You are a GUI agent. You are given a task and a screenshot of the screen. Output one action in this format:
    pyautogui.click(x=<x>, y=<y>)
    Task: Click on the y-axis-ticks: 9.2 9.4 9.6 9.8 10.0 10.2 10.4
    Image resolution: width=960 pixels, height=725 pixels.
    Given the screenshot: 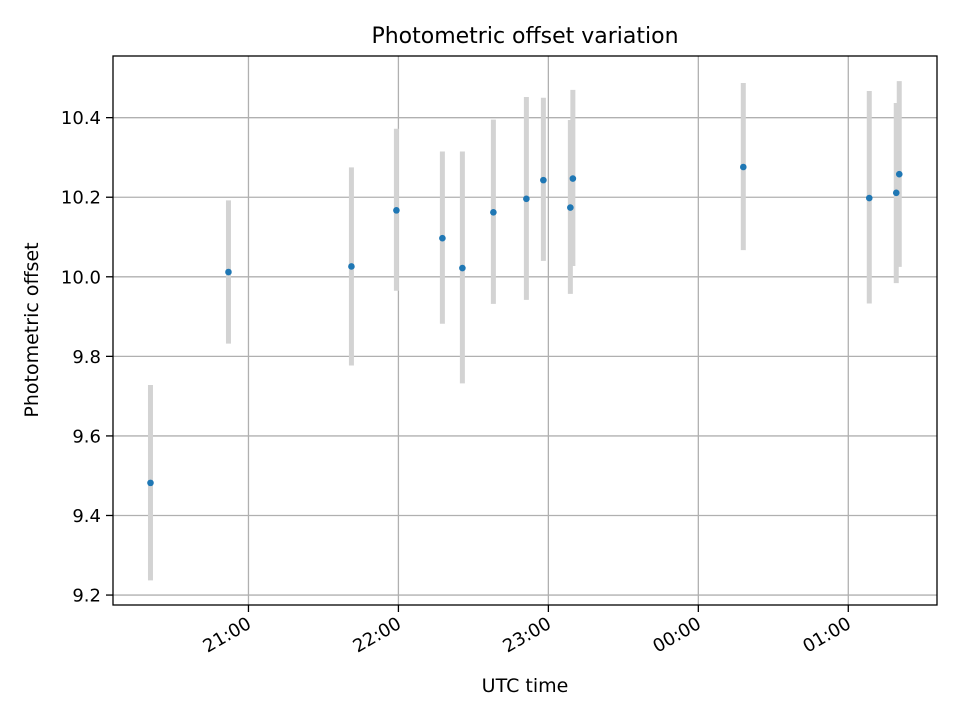 What is the action you would take?
    pyautogui.click(x=87, y=357)
    